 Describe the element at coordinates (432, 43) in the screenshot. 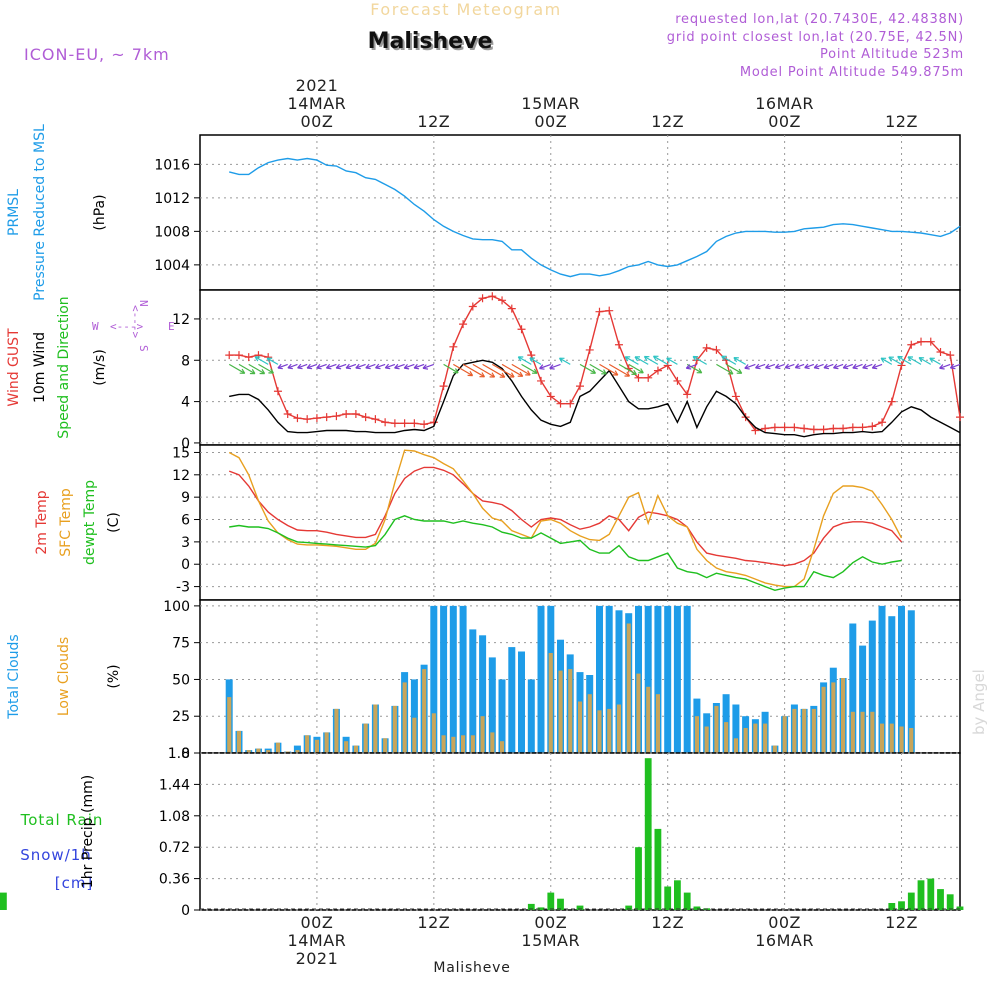

I see `location-title: Malisheve` at that location.